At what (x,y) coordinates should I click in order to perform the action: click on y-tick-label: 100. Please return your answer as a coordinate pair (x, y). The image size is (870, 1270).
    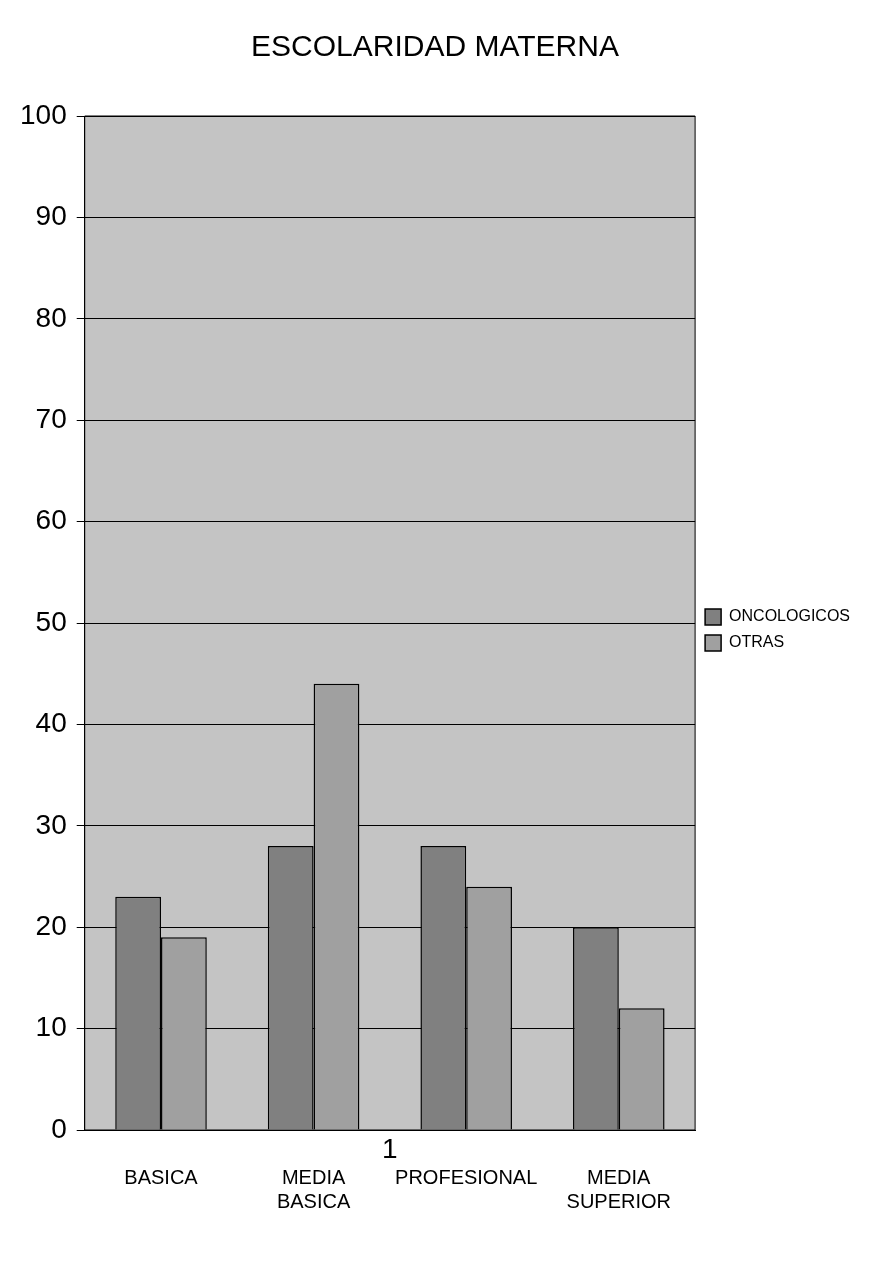
    Looking at the image, I should click on (43, 114).